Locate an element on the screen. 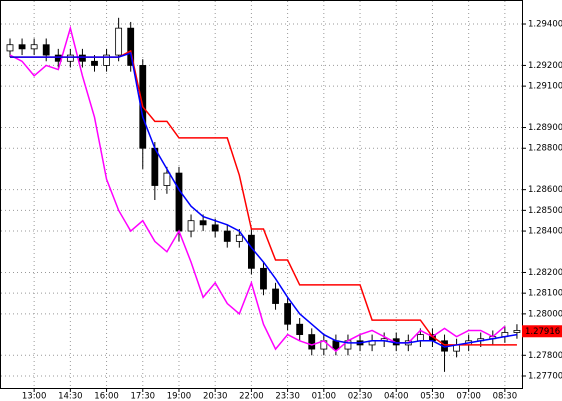 The image size is (562, 401). x-tick-label: 13:00 is located at coordinates (34, 396).